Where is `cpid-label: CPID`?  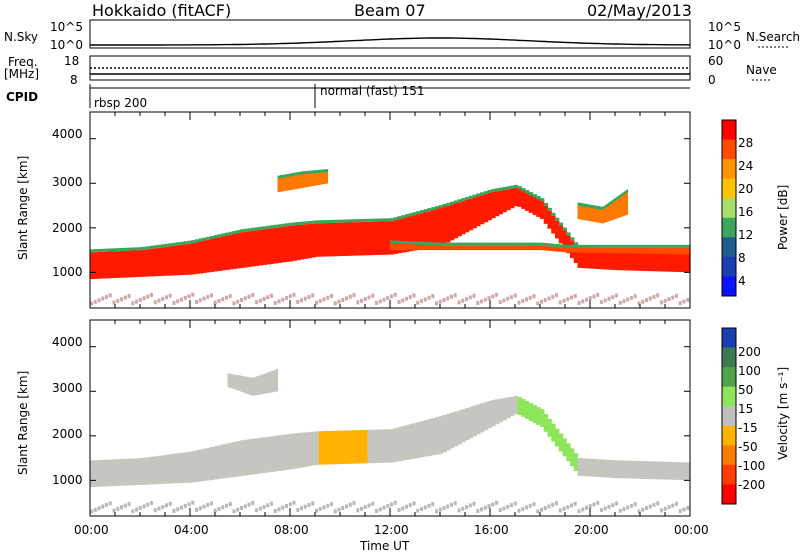 cpid-label: CPID is located at coordinates (22, 97).